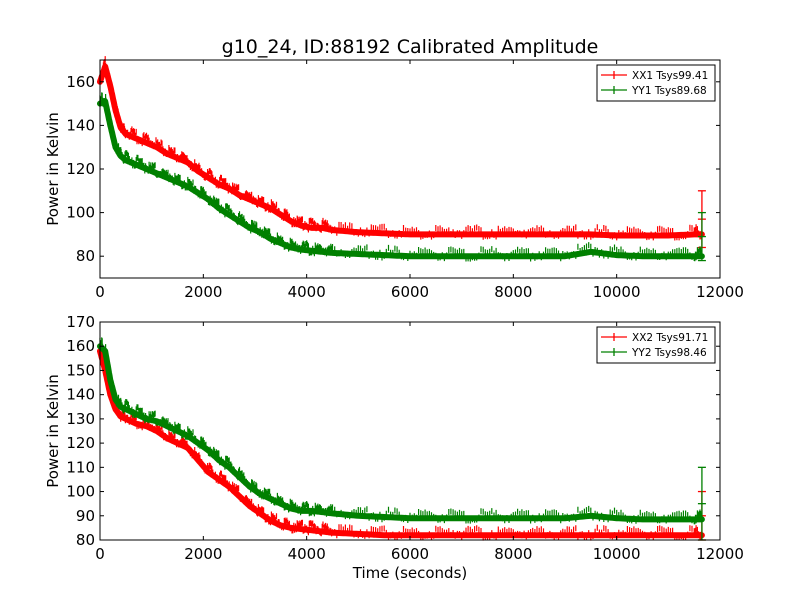  I want to click on x-axis-label: Time (seconds), so click(410, 573).